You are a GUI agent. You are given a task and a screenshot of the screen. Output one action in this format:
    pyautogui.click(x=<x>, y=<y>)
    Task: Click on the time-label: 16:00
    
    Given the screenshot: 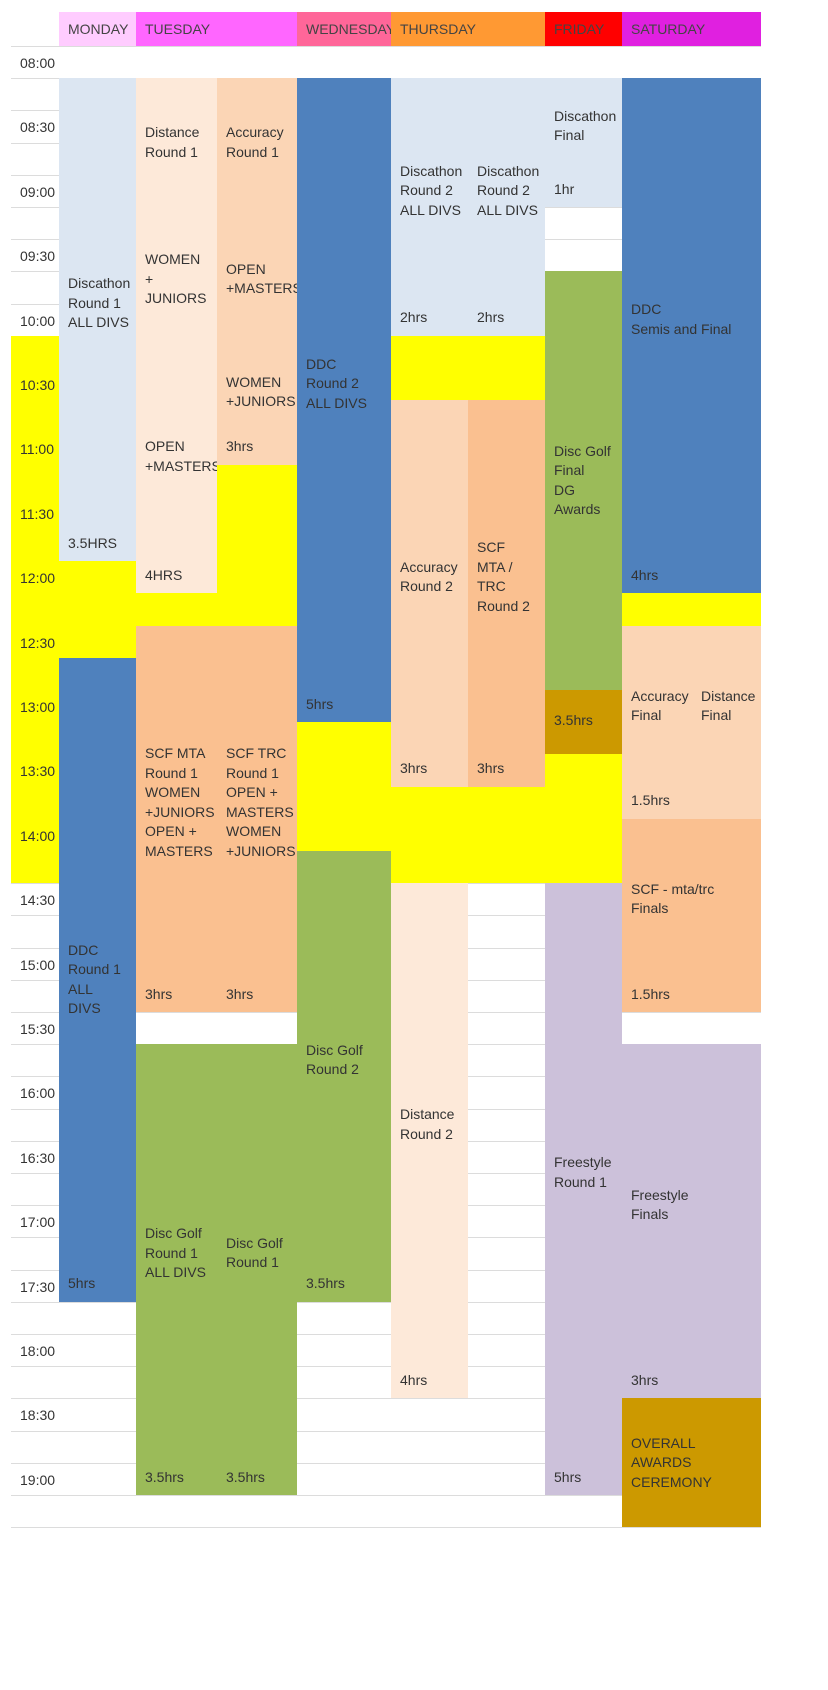 What is the action you would take?
    pyautogui.click(x=38, y=1093)
    